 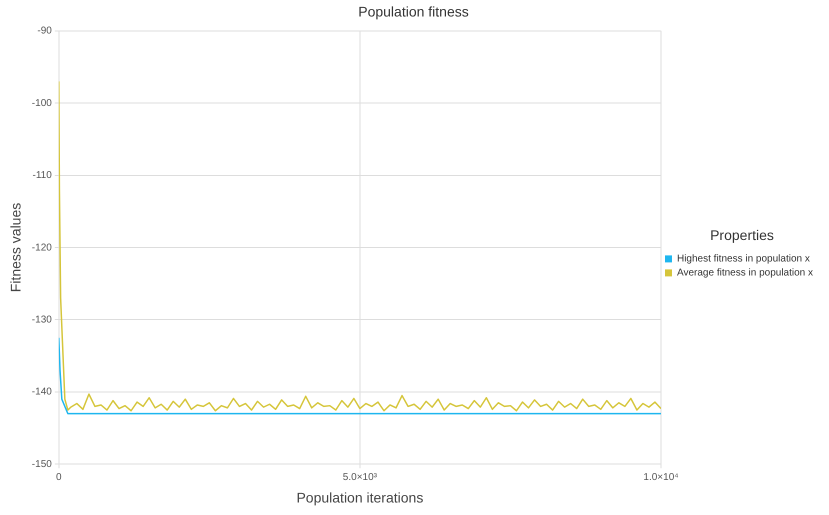 I want to click on y-tick-label: -100, so click(x=42, y=103).